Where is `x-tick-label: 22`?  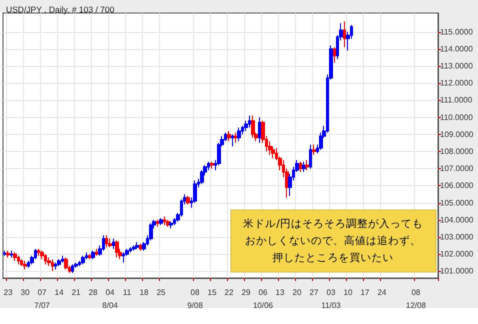
x-tick-label: 22 is located at coordinates (229, 292).